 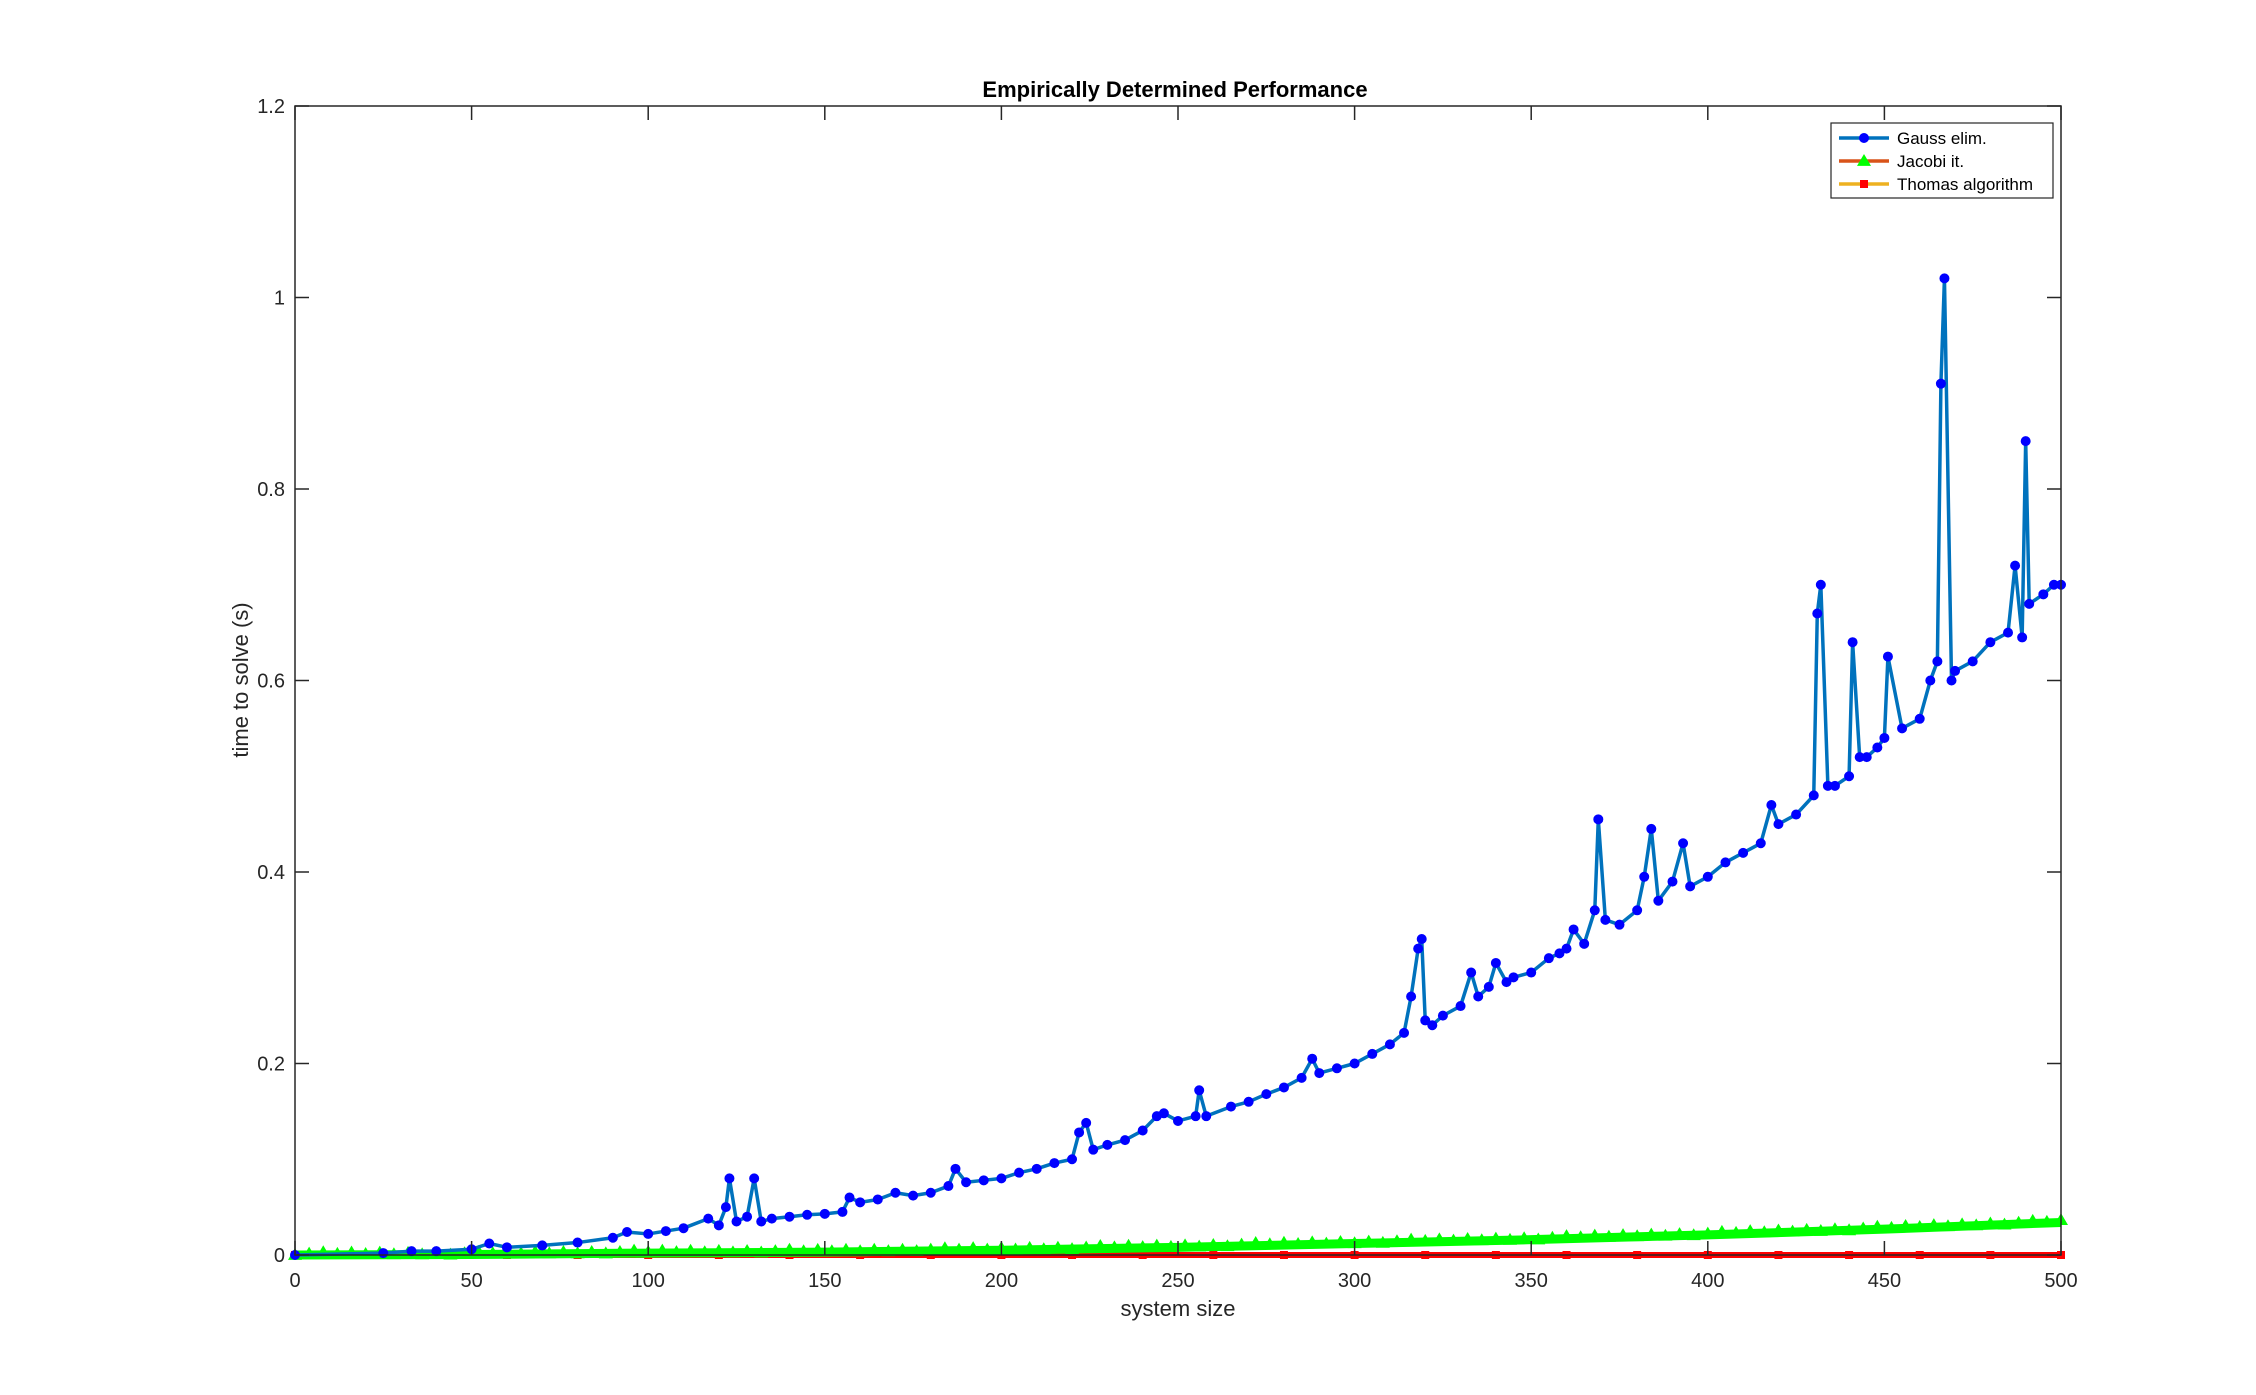 What do you see at coordinates (271, 1065) in the screenshot?
I see `y-tick-label: 0.2` at bounding box center [271, 1065].